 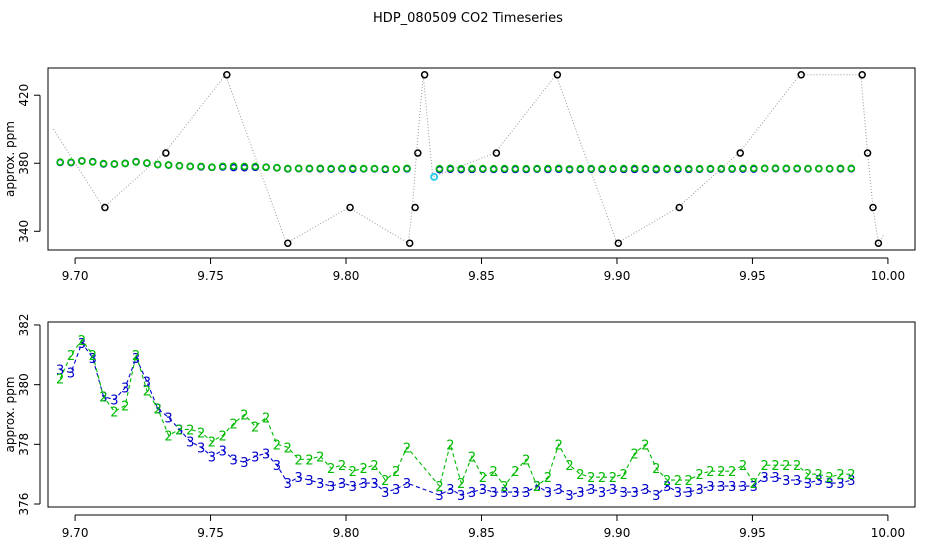 I want to click on y-tick-label: 340, so click(x=24, y=231).